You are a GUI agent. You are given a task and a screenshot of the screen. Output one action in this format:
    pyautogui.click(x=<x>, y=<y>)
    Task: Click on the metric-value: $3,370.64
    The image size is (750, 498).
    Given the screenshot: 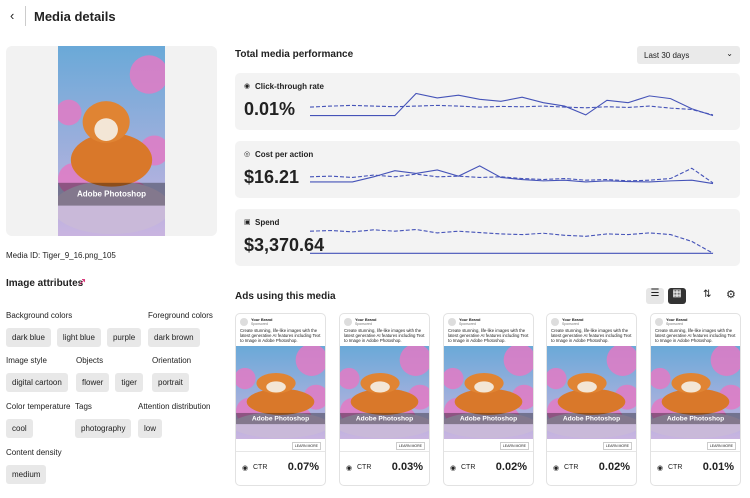 What is the action you would take?
    pyautogui.click(x=284, y=245)
    